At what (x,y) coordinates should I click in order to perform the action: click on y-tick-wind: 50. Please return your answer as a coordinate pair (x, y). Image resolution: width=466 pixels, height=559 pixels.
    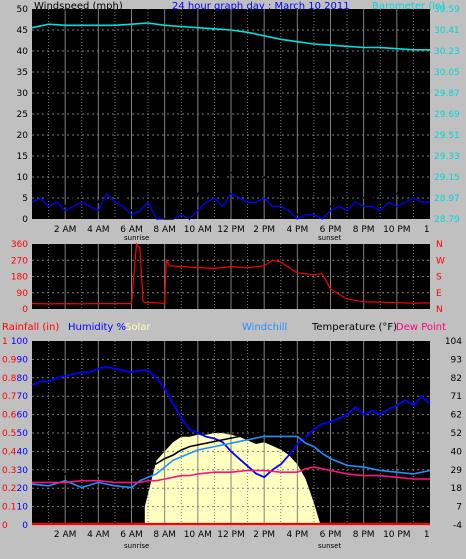
    Looking at the image, I should click on (23, 10).